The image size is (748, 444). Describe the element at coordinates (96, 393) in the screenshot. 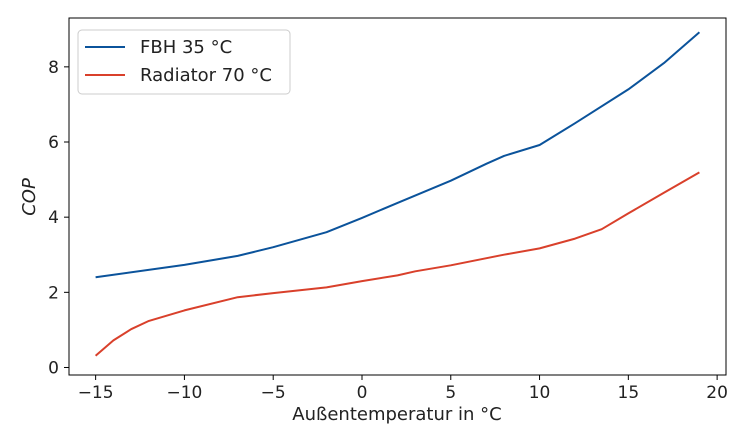

I see `x-tick-label: −15` at that location.